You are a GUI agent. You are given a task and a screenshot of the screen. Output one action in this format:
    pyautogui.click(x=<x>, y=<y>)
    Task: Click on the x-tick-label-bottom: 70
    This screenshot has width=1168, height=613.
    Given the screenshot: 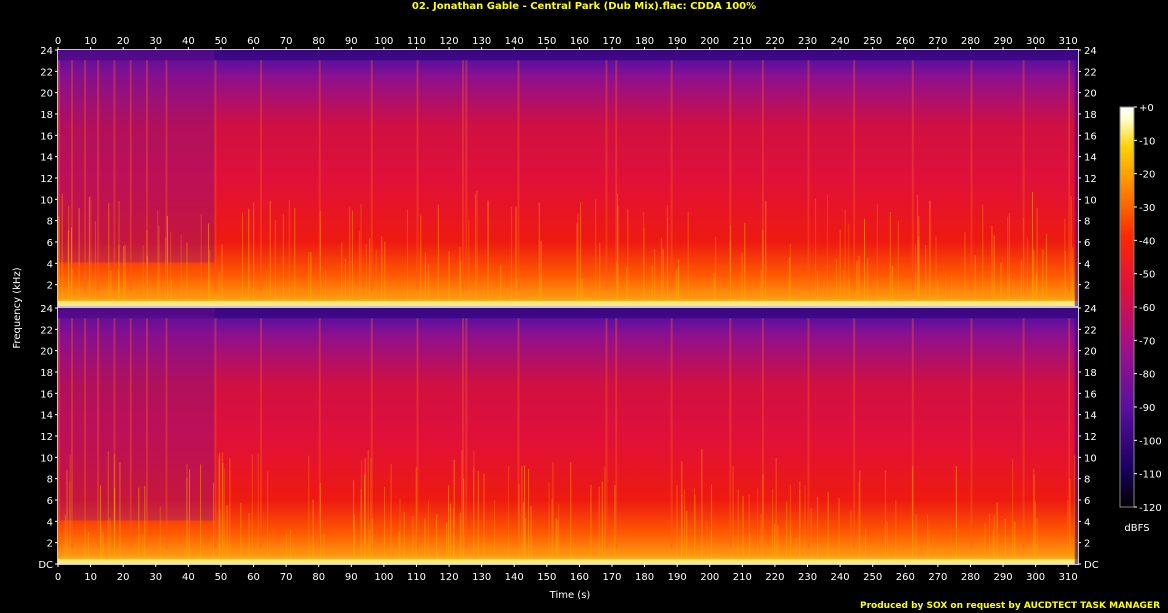 What is the action you would take?
    pyautogui.click(x=286, y=577)
    